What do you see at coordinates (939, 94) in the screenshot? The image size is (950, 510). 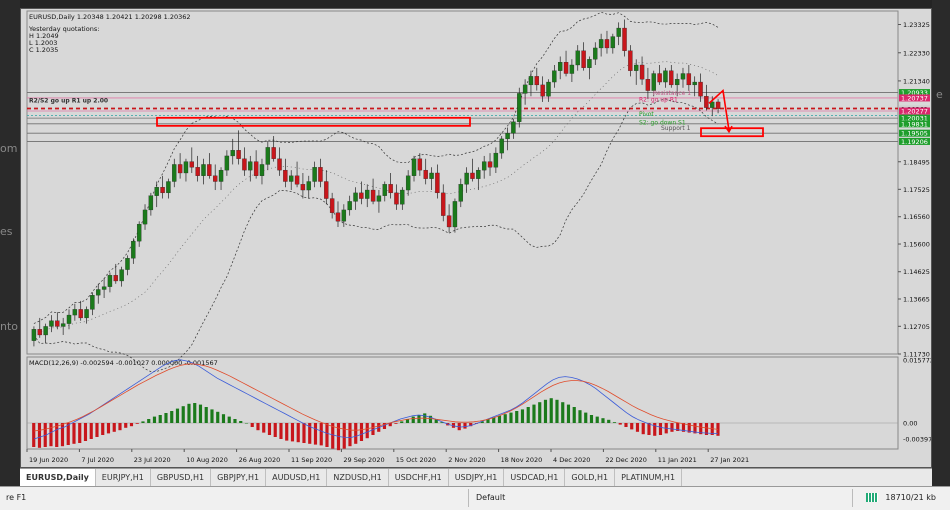 I see `bg-text-d: e` at bounding box center [939, 94].